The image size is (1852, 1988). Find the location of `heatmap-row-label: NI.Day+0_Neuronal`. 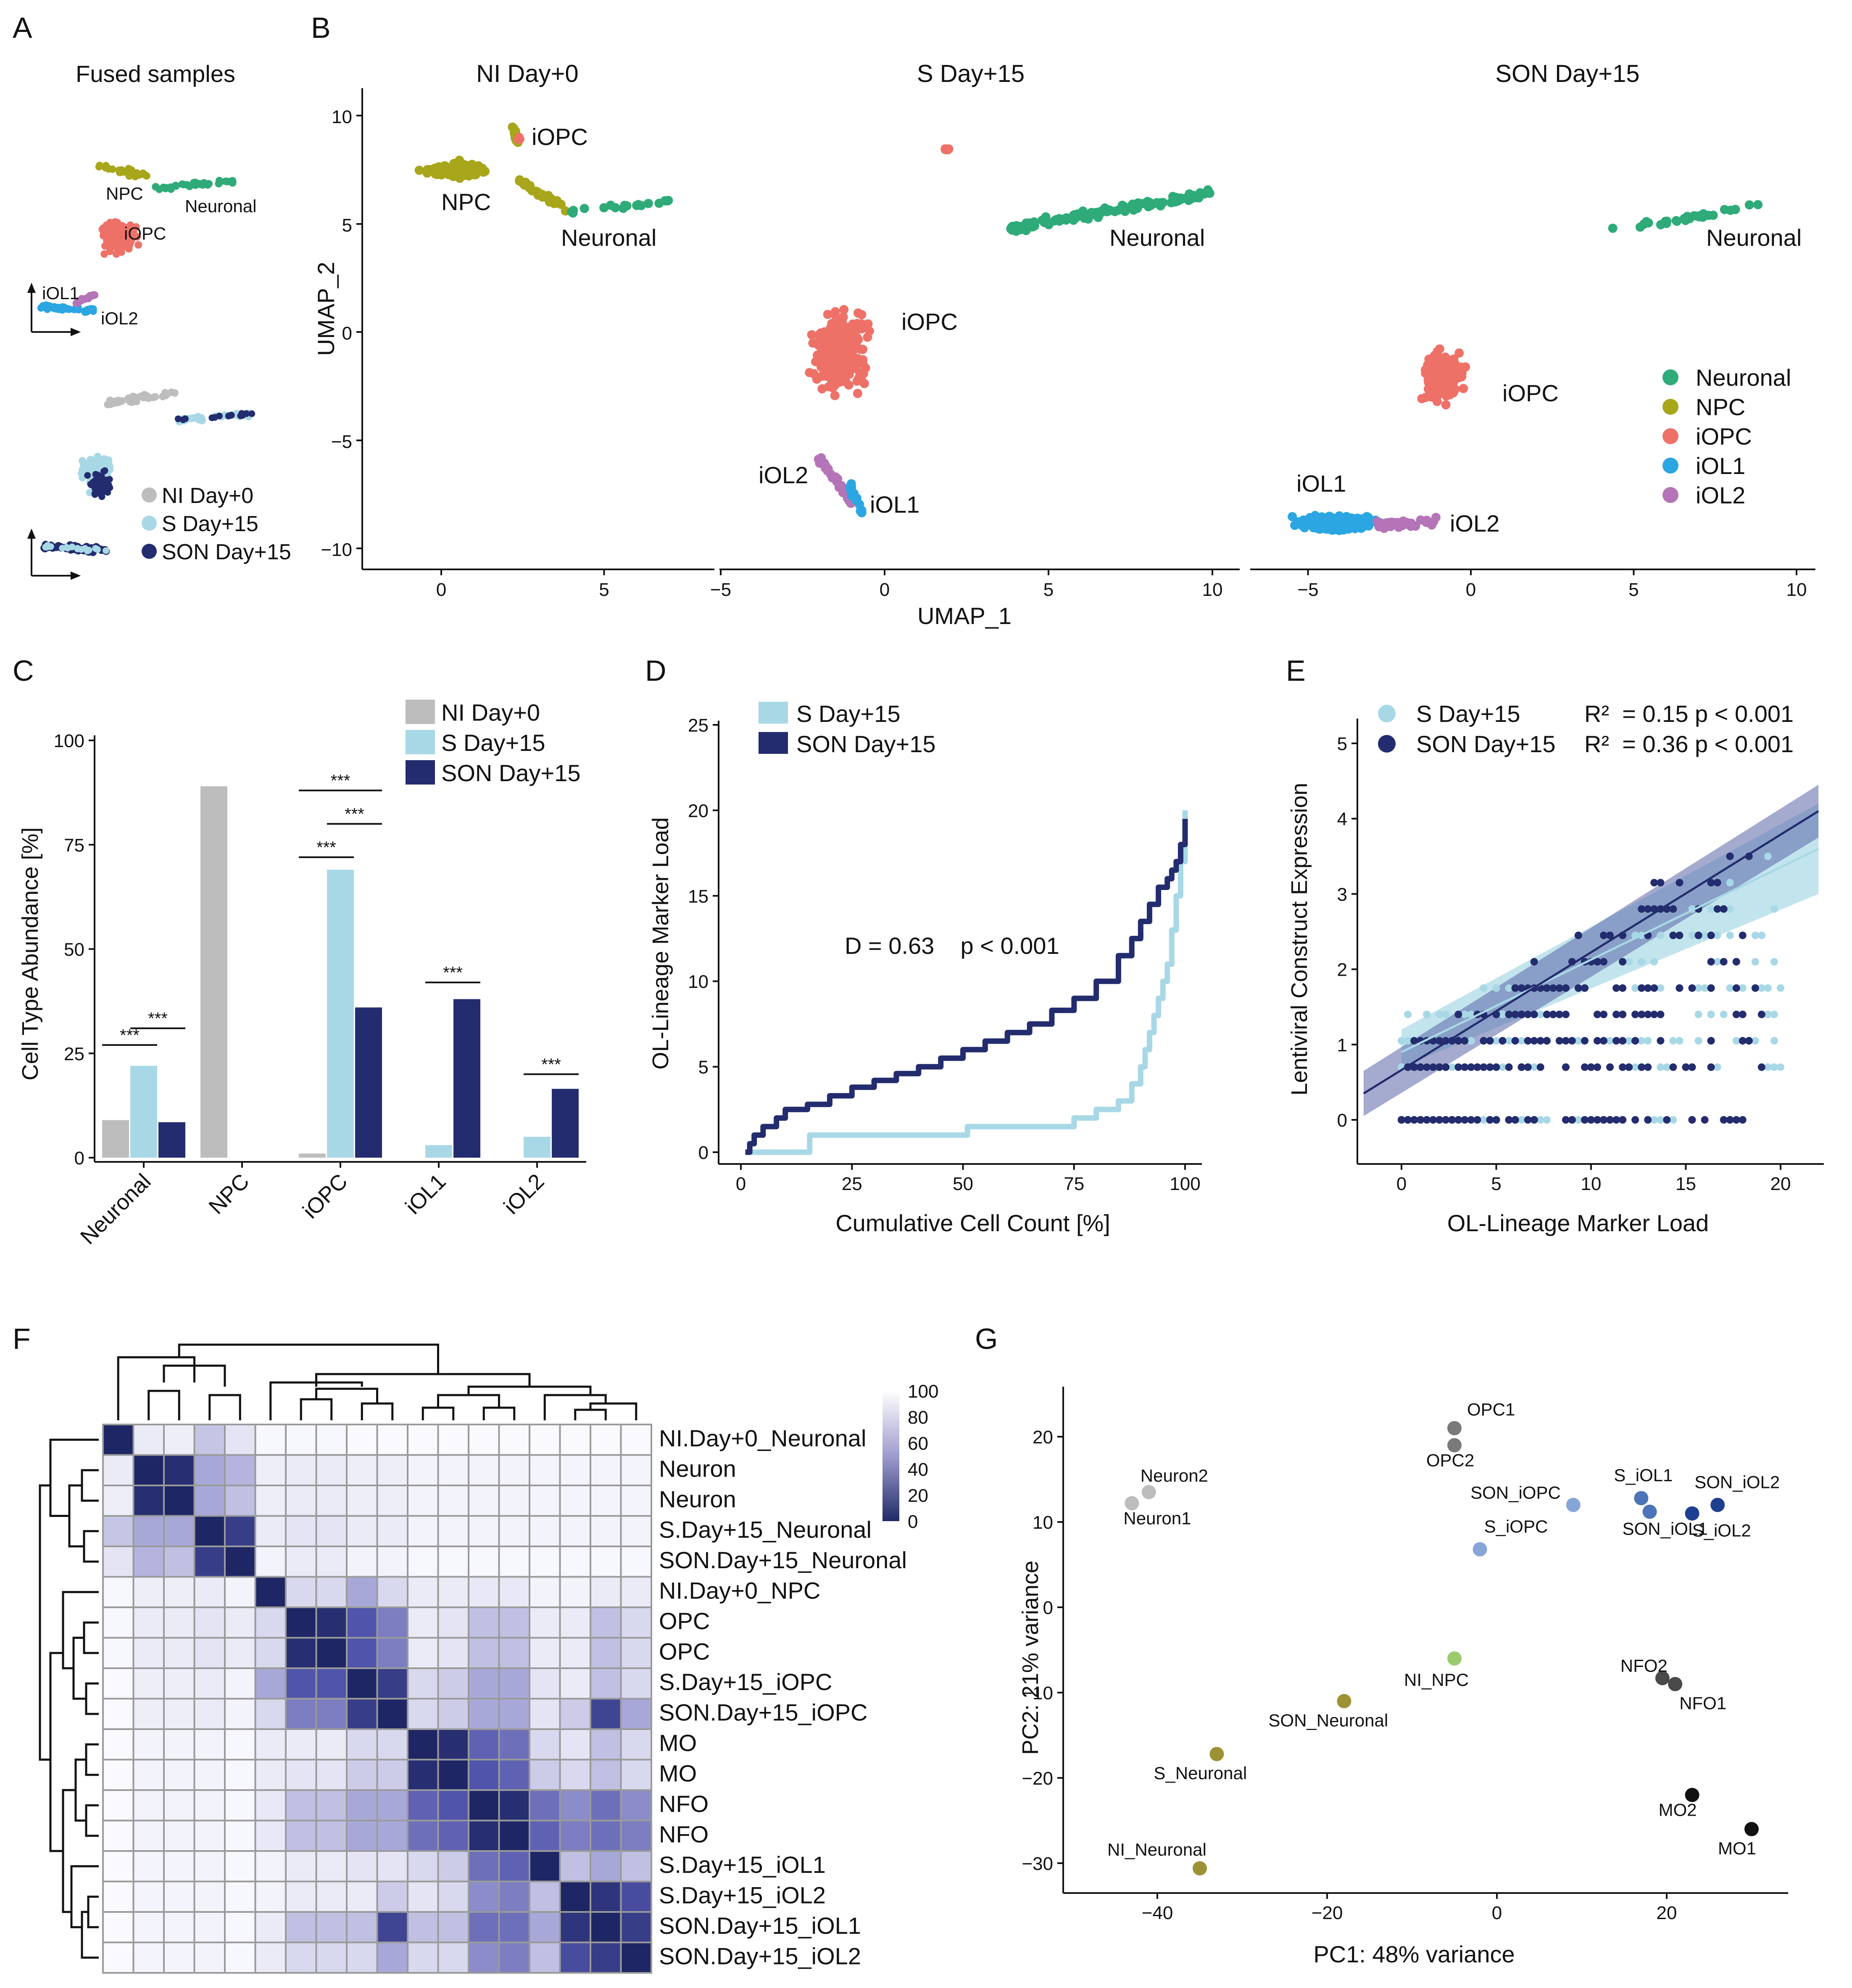

heatmap-row-label: NI.Day+0_Neuronal is located at coordinates (762, 1438).